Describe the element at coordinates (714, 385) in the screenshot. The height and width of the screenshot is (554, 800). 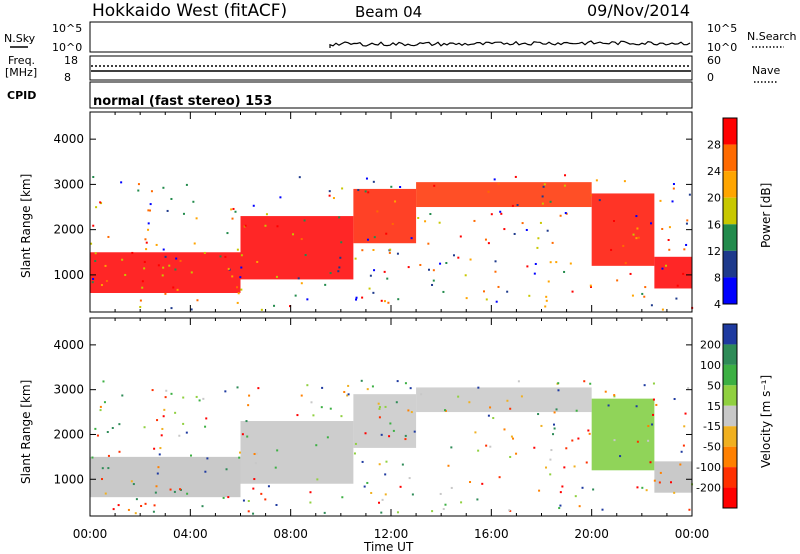
I see `velocity-colorbar-tick: 50` at that location.